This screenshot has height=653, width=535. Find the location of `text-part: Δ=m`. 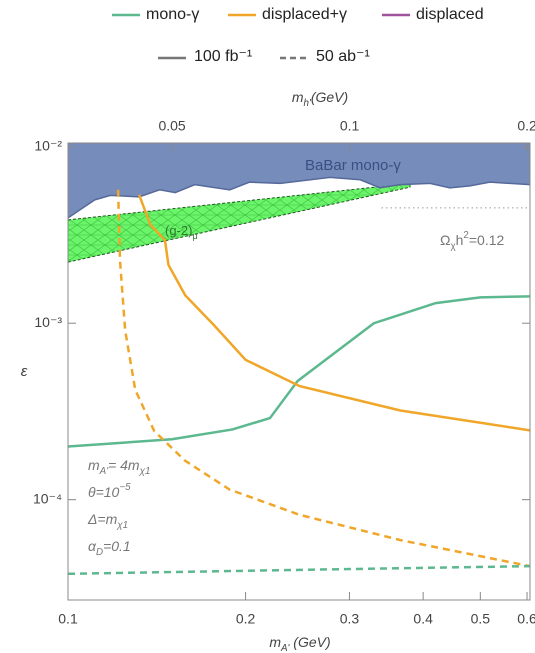

text-part: Δ=m is located at coordinates (102, 519).